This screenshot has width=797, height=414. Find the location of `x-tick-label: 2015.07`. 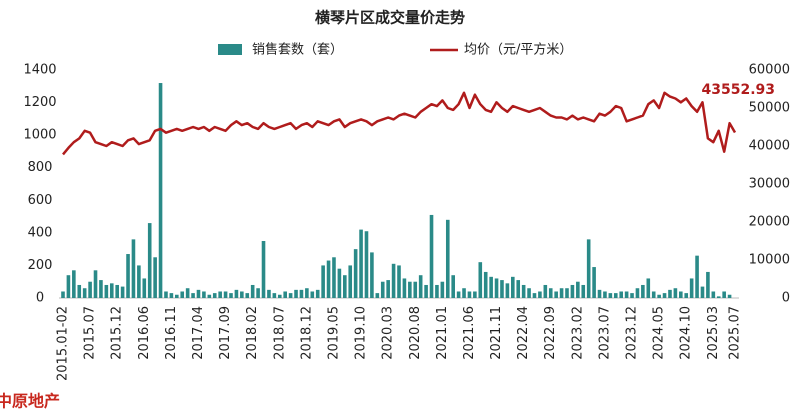

x-tick-label: 2015.07 is located at coordinates (90, 333).